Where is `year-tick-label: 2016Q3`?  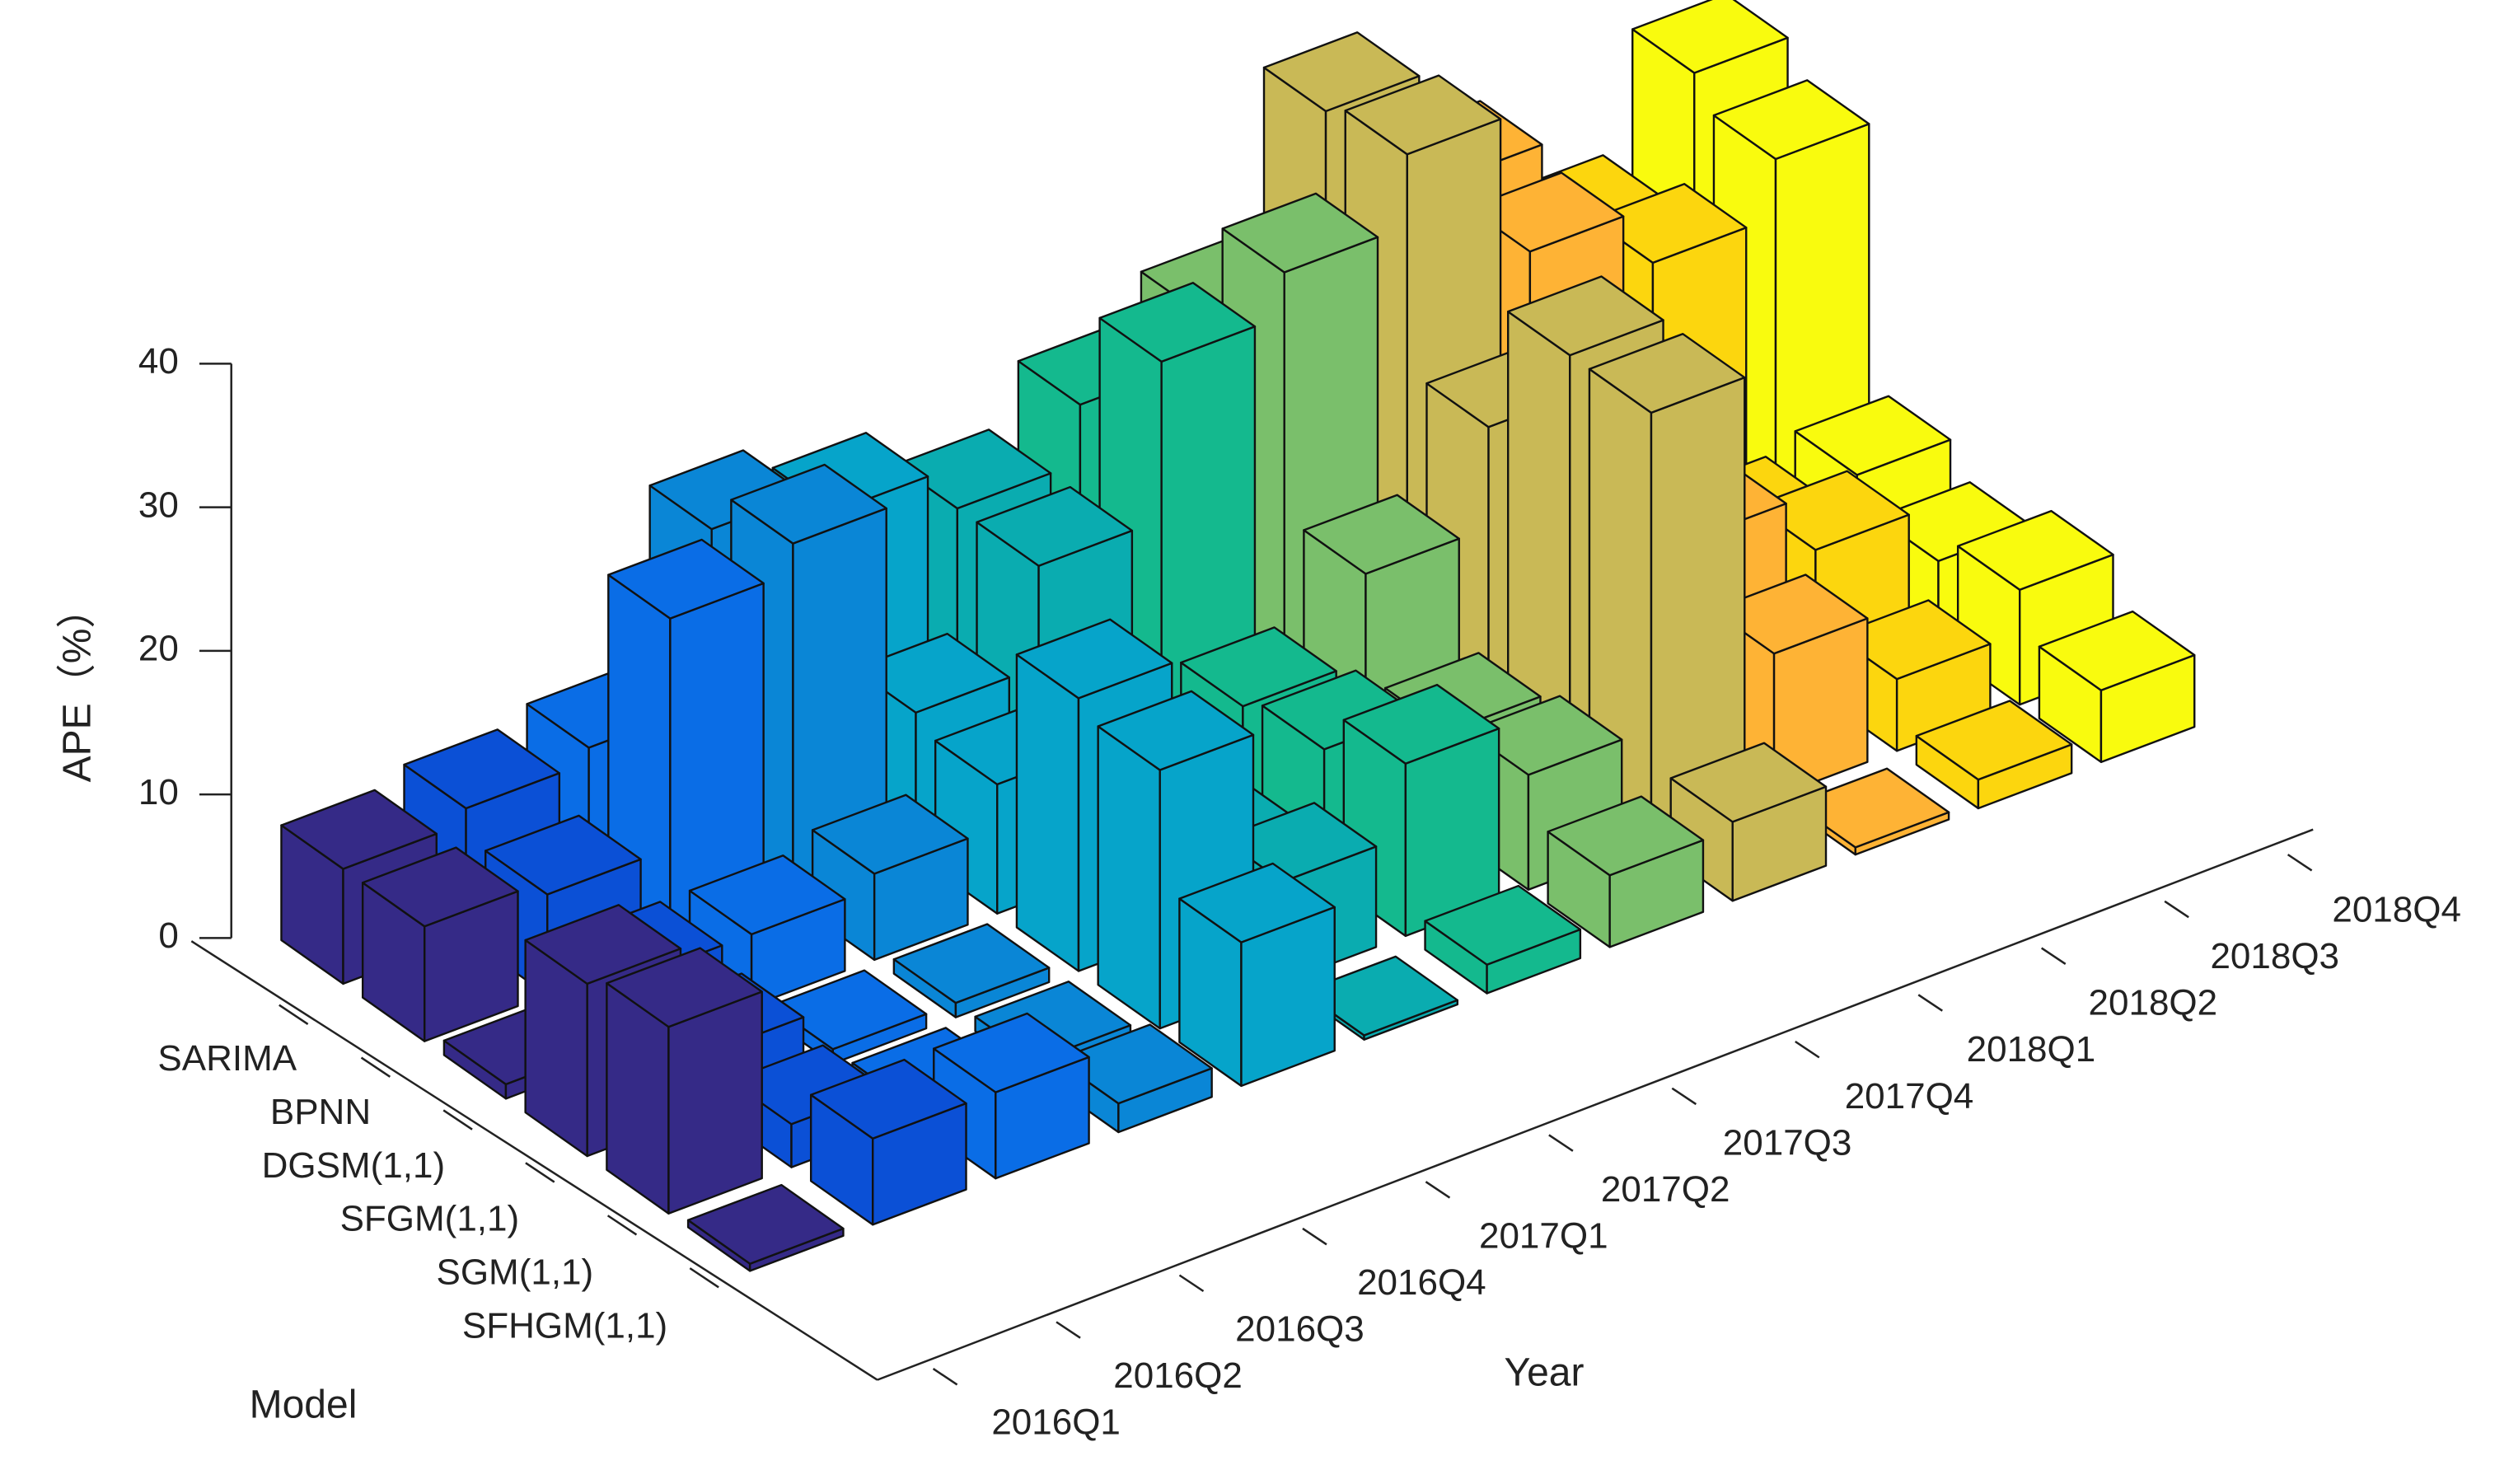
year-tick-label: 2016Q3 is located at coordinates (1300, 1328).